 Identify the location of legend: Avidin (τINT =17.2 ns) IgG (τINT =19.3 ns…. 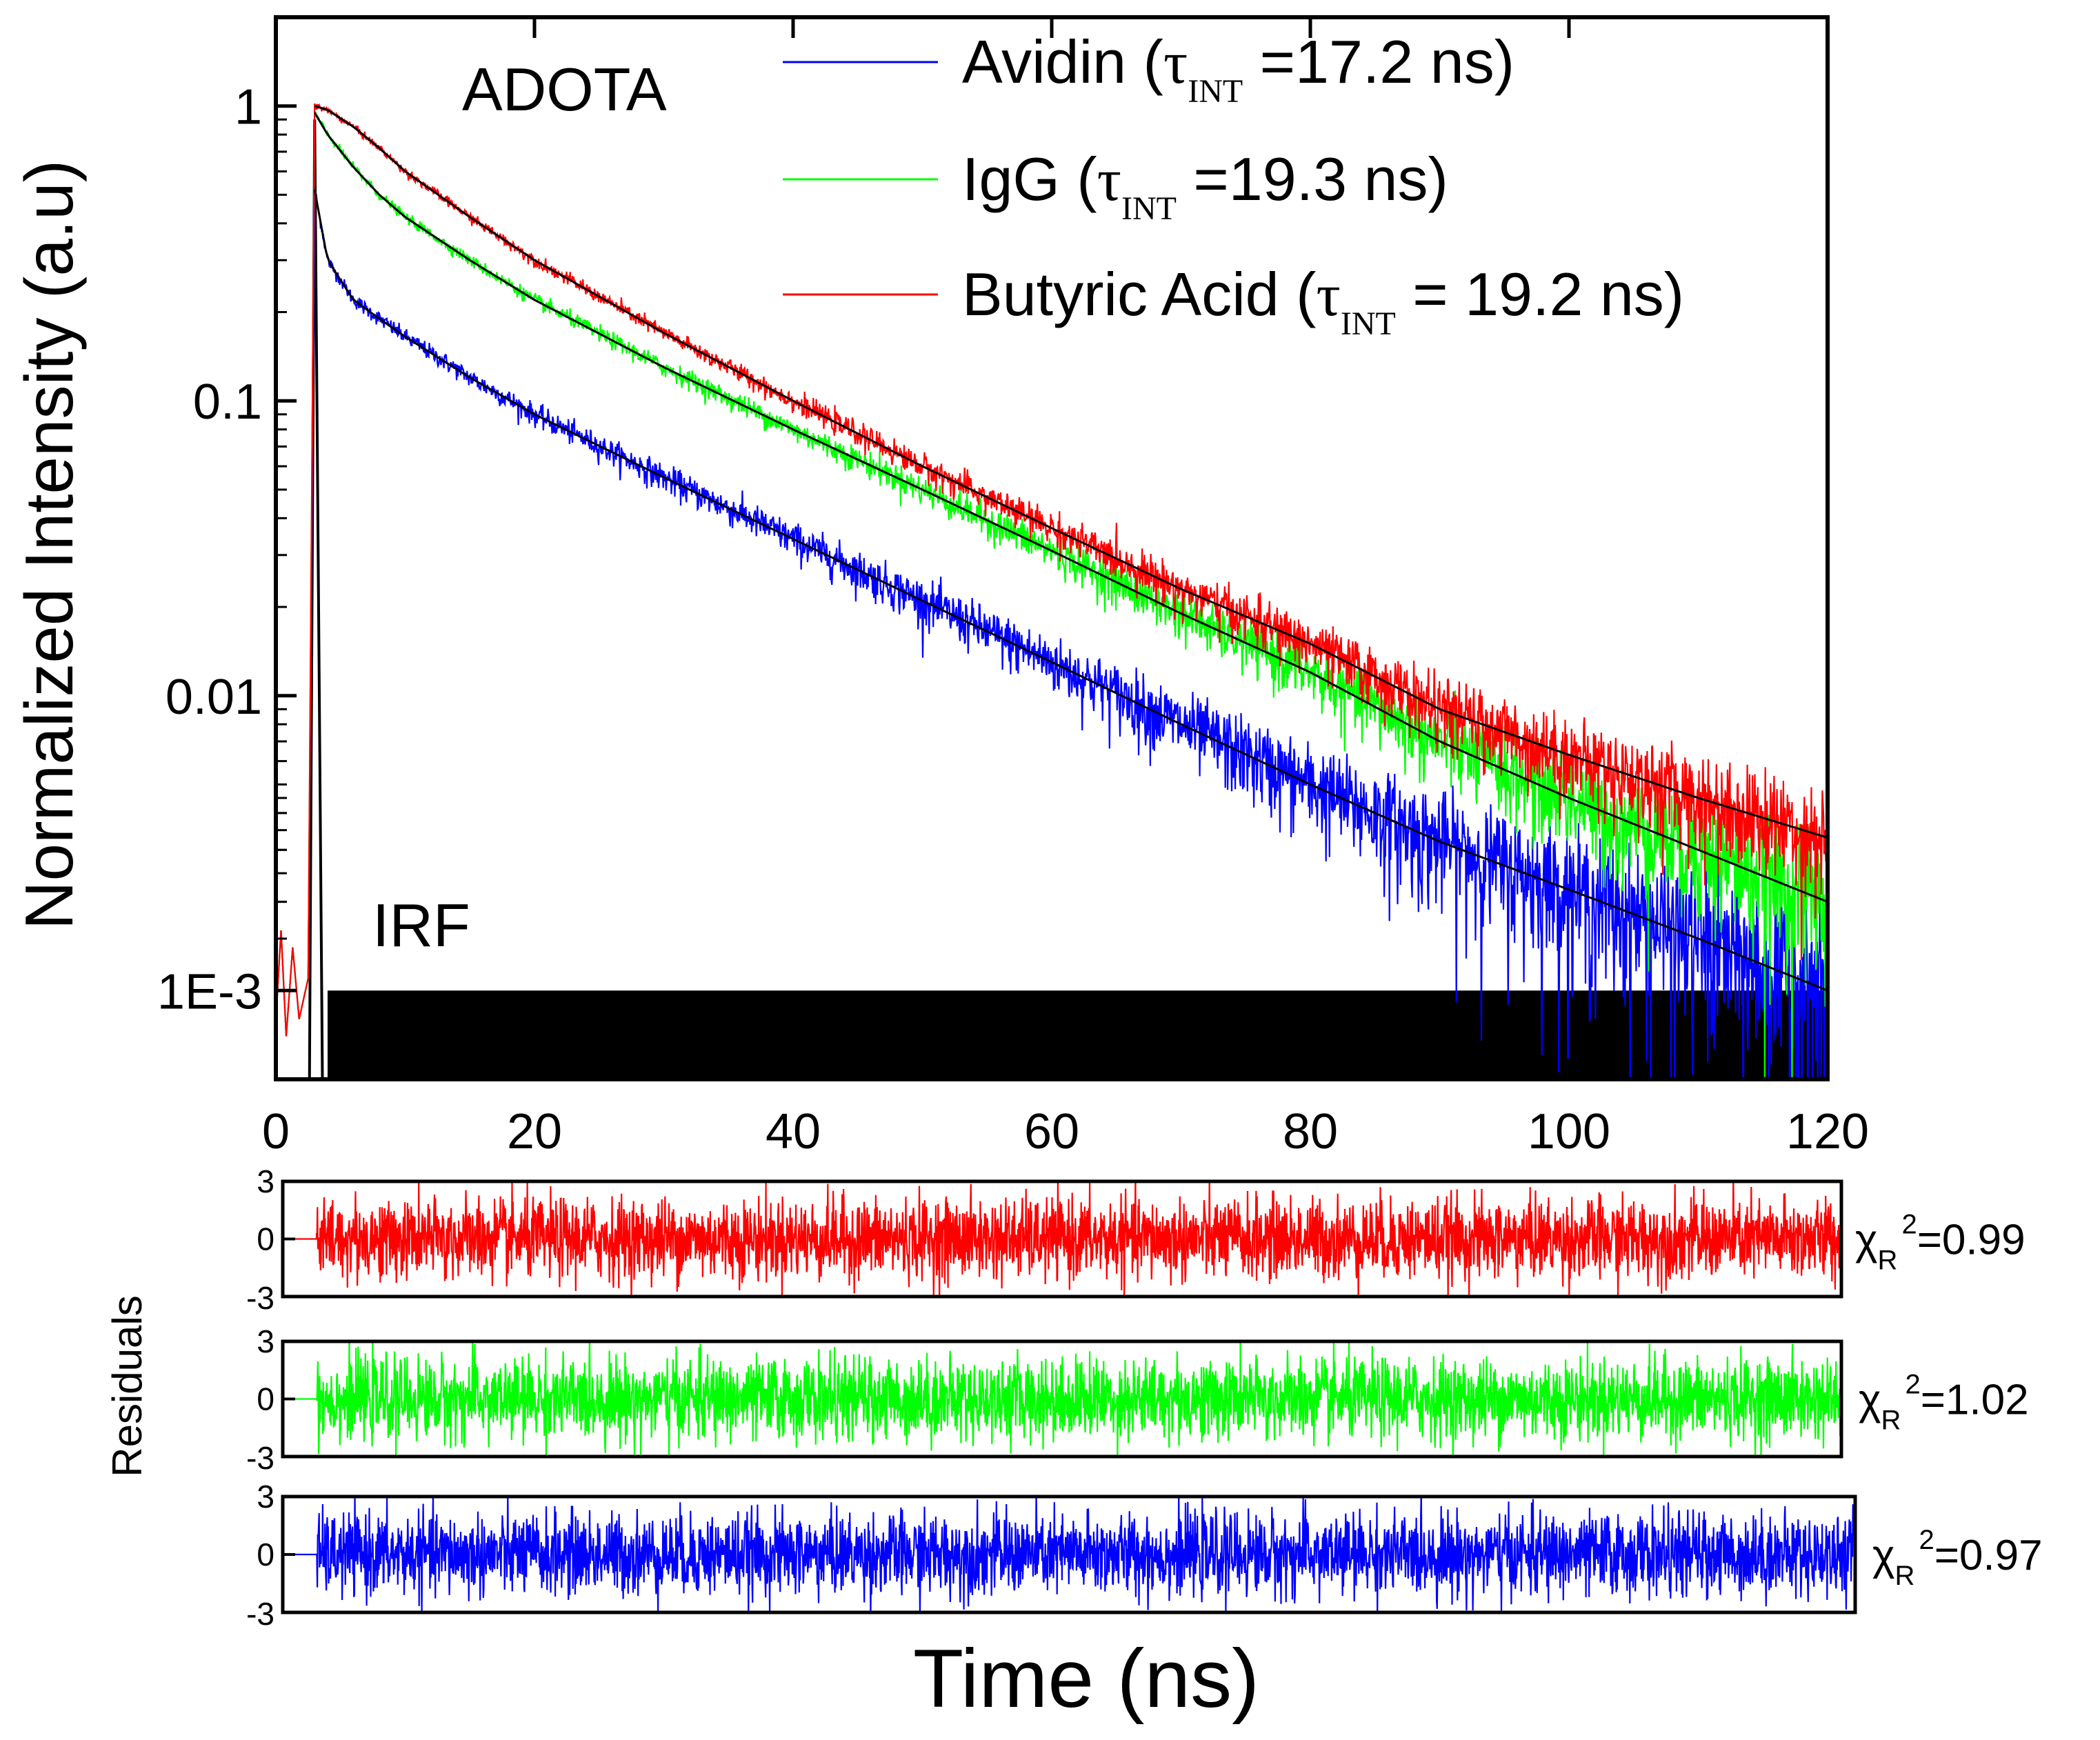
(1233, 185).